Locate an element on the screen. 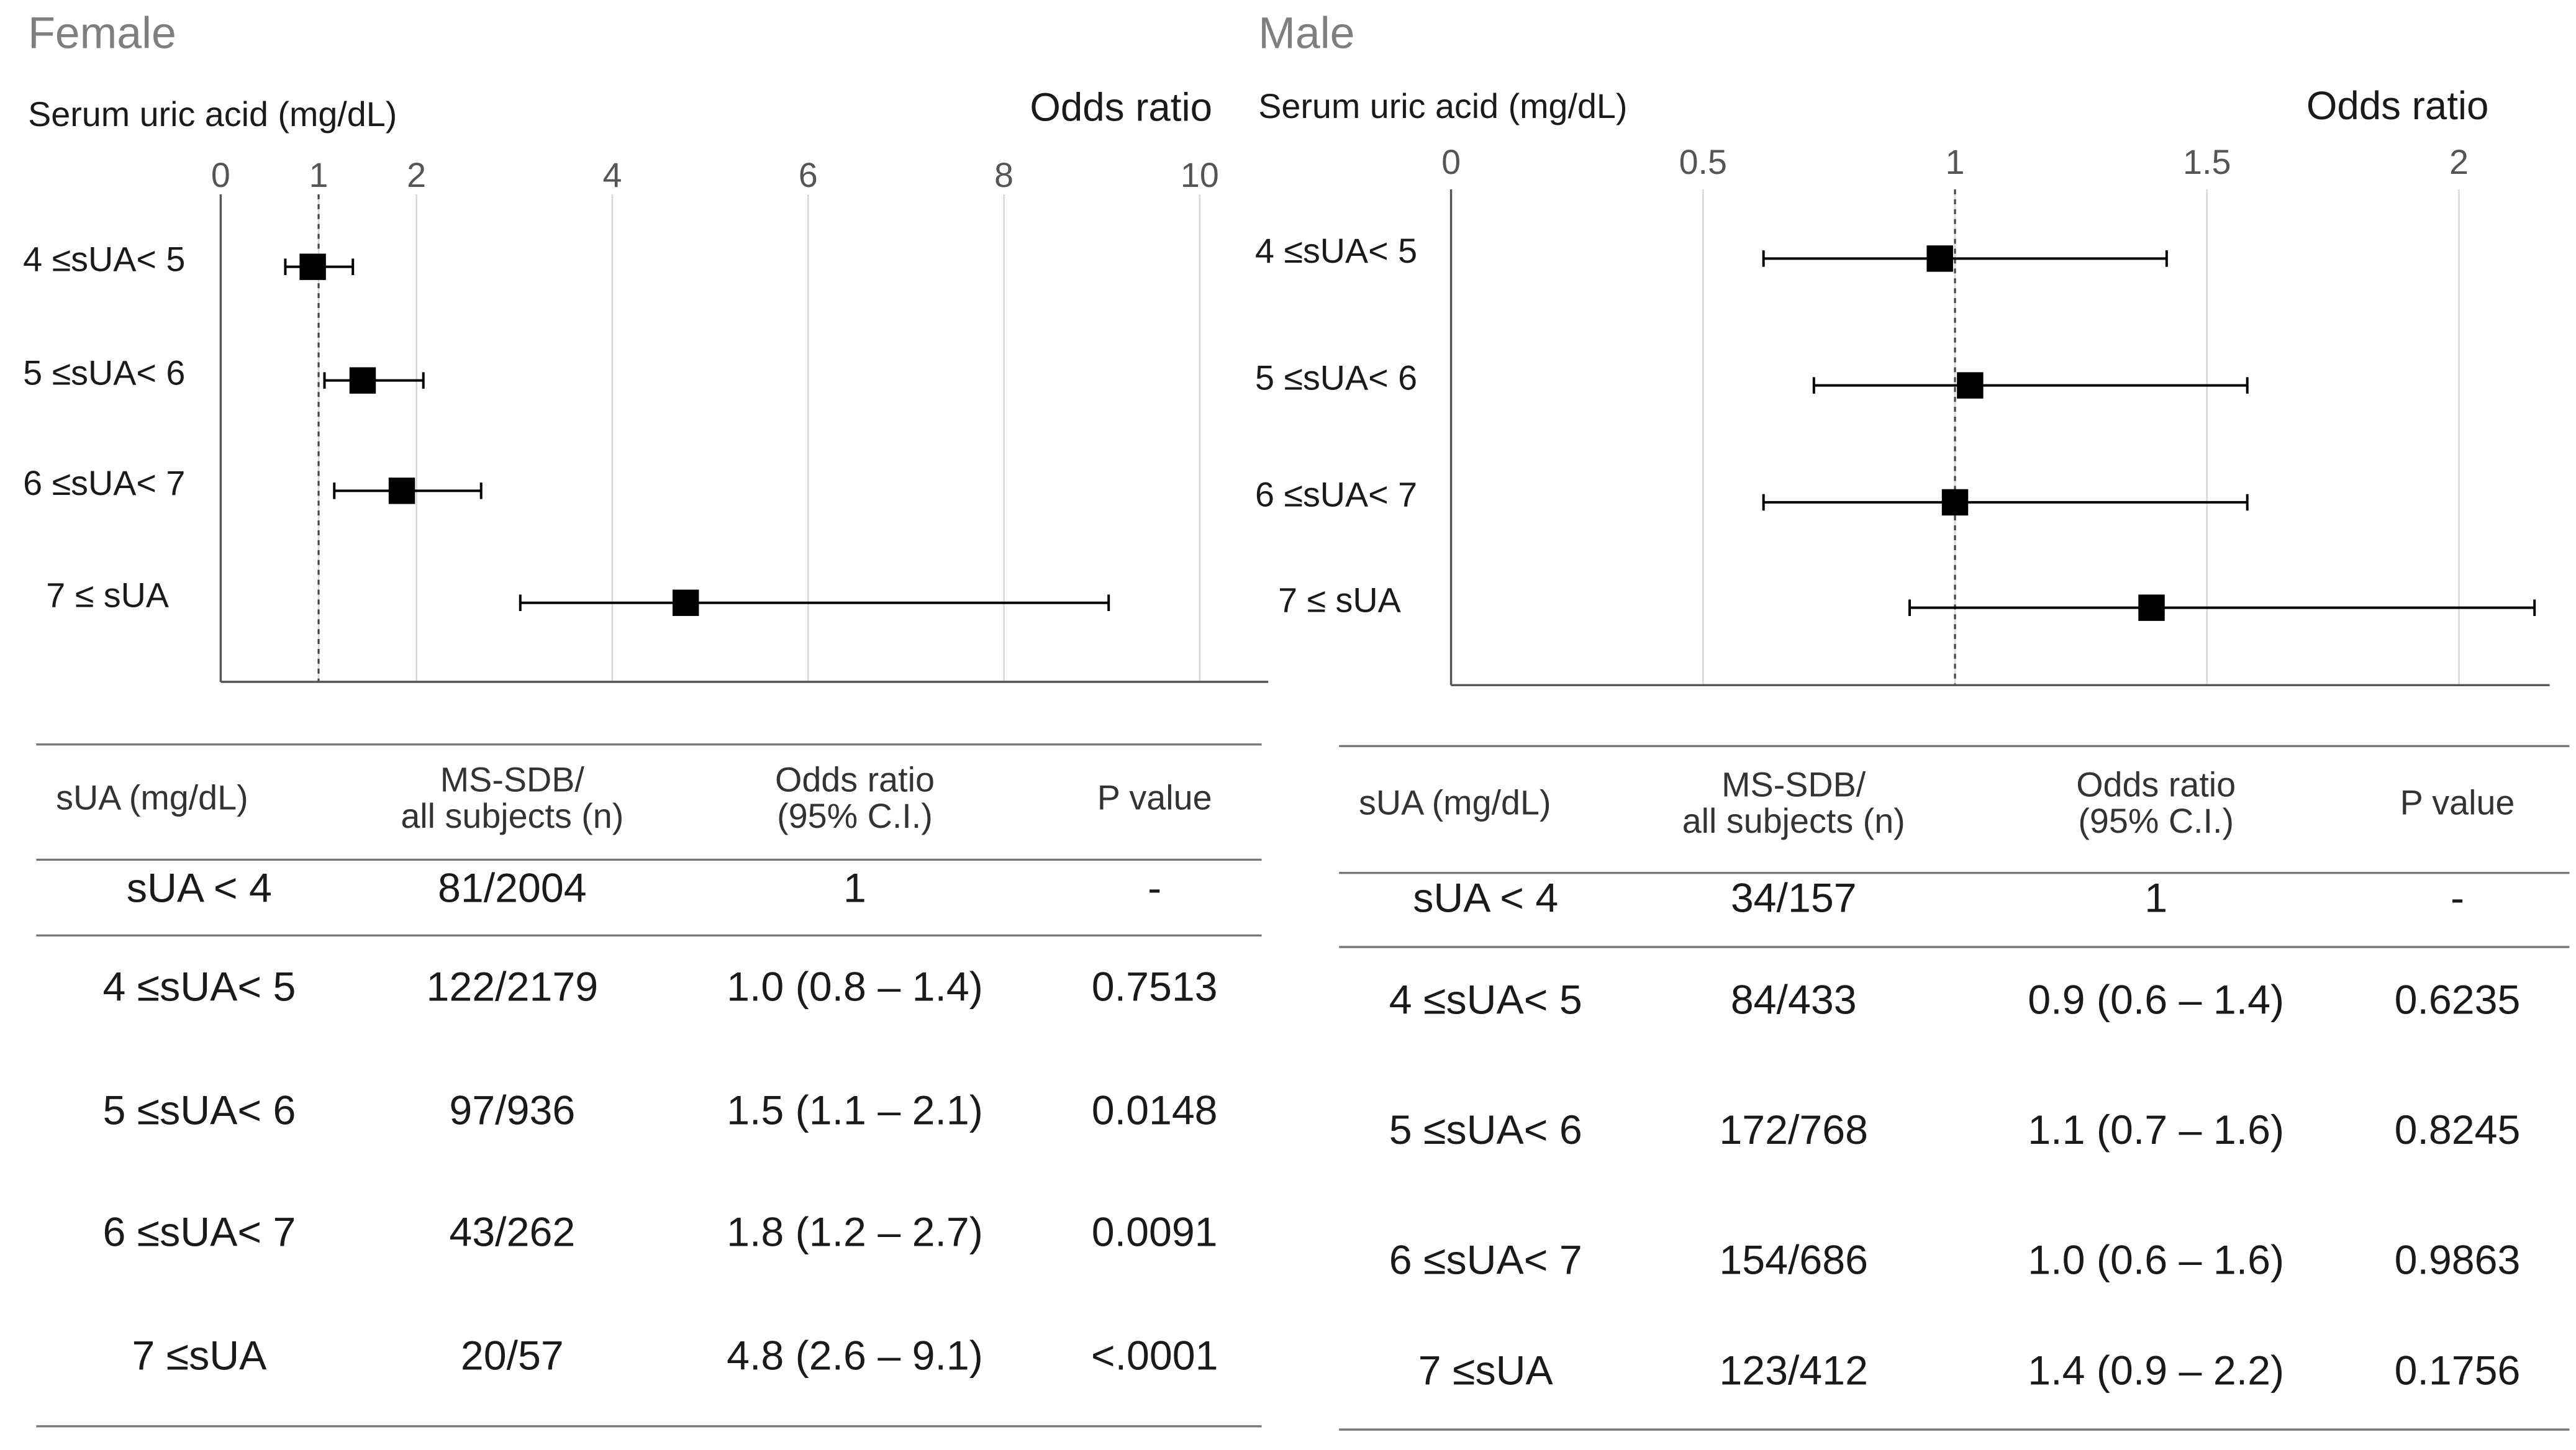  table-cell: 0.0091 is located at coordinates (1155, 1233).